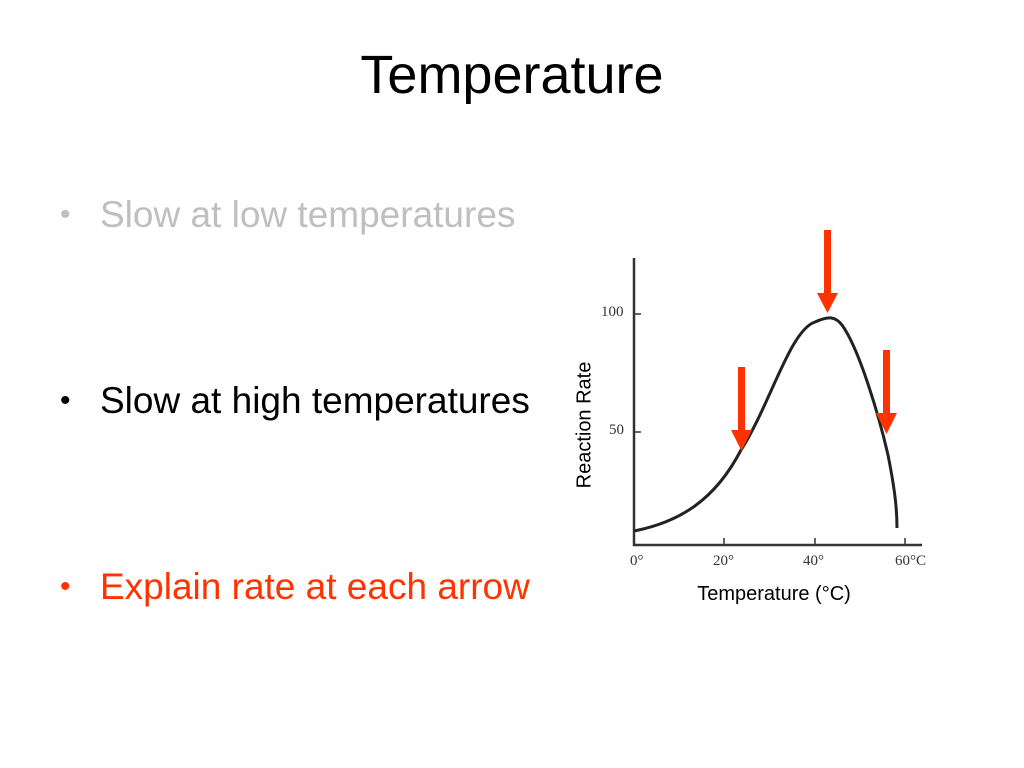 The width and height of the screenshot is (1024, 768). What do you see at coordinates (774, 594) in the screenshot?
I see `x-axis-label: Temperature (°C)` at bounding box center [774, 594].